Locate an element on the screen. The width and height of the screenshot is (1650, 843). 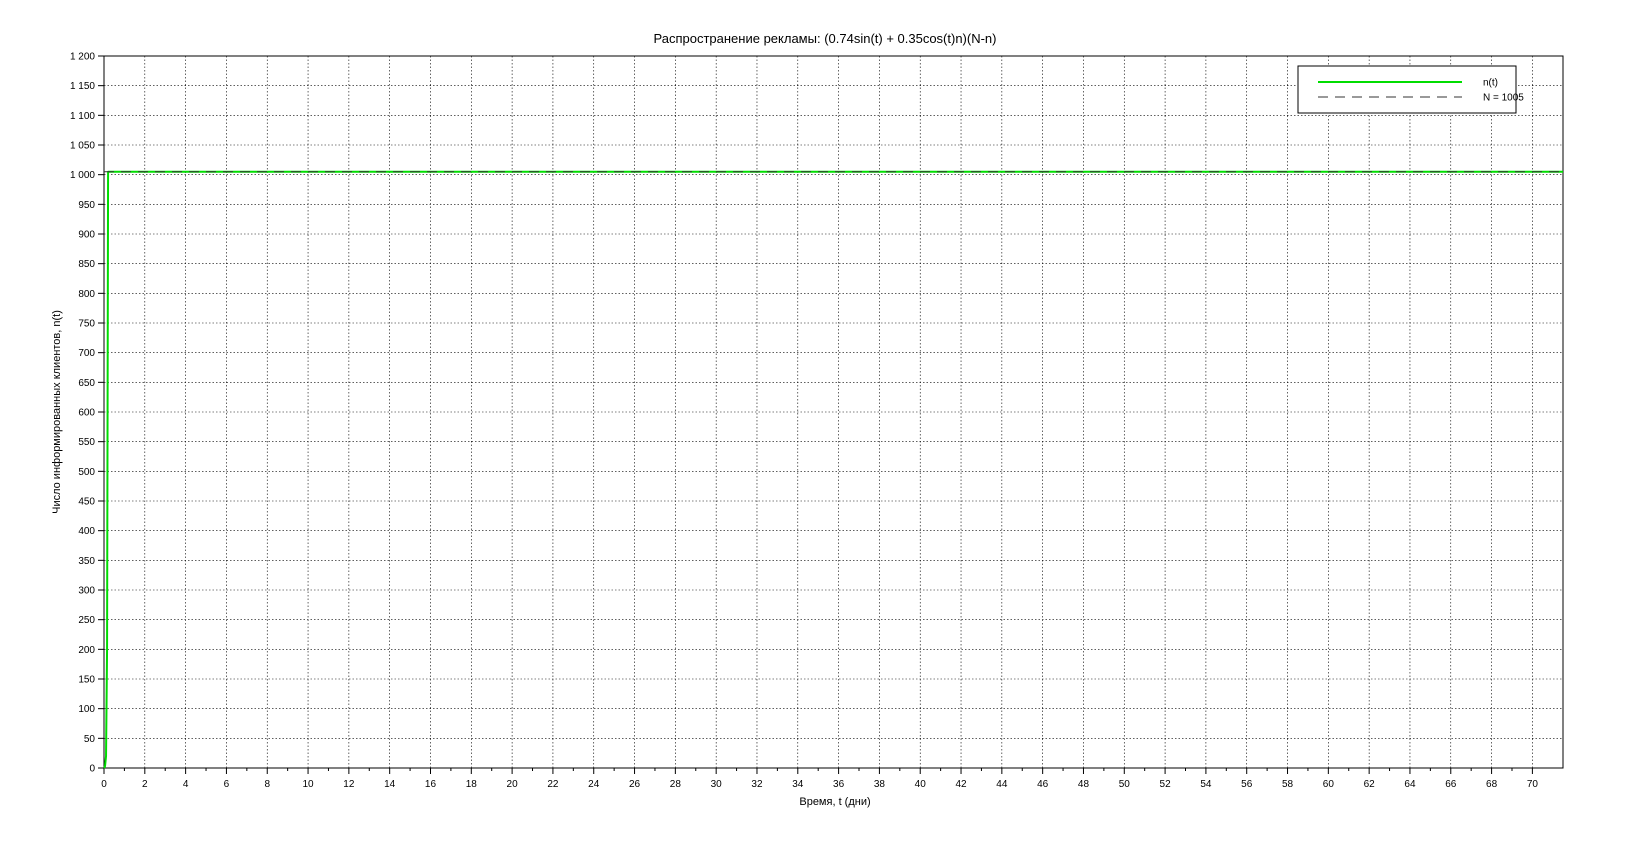
y-tick-label: 300 is located at coordinates (86, 591).